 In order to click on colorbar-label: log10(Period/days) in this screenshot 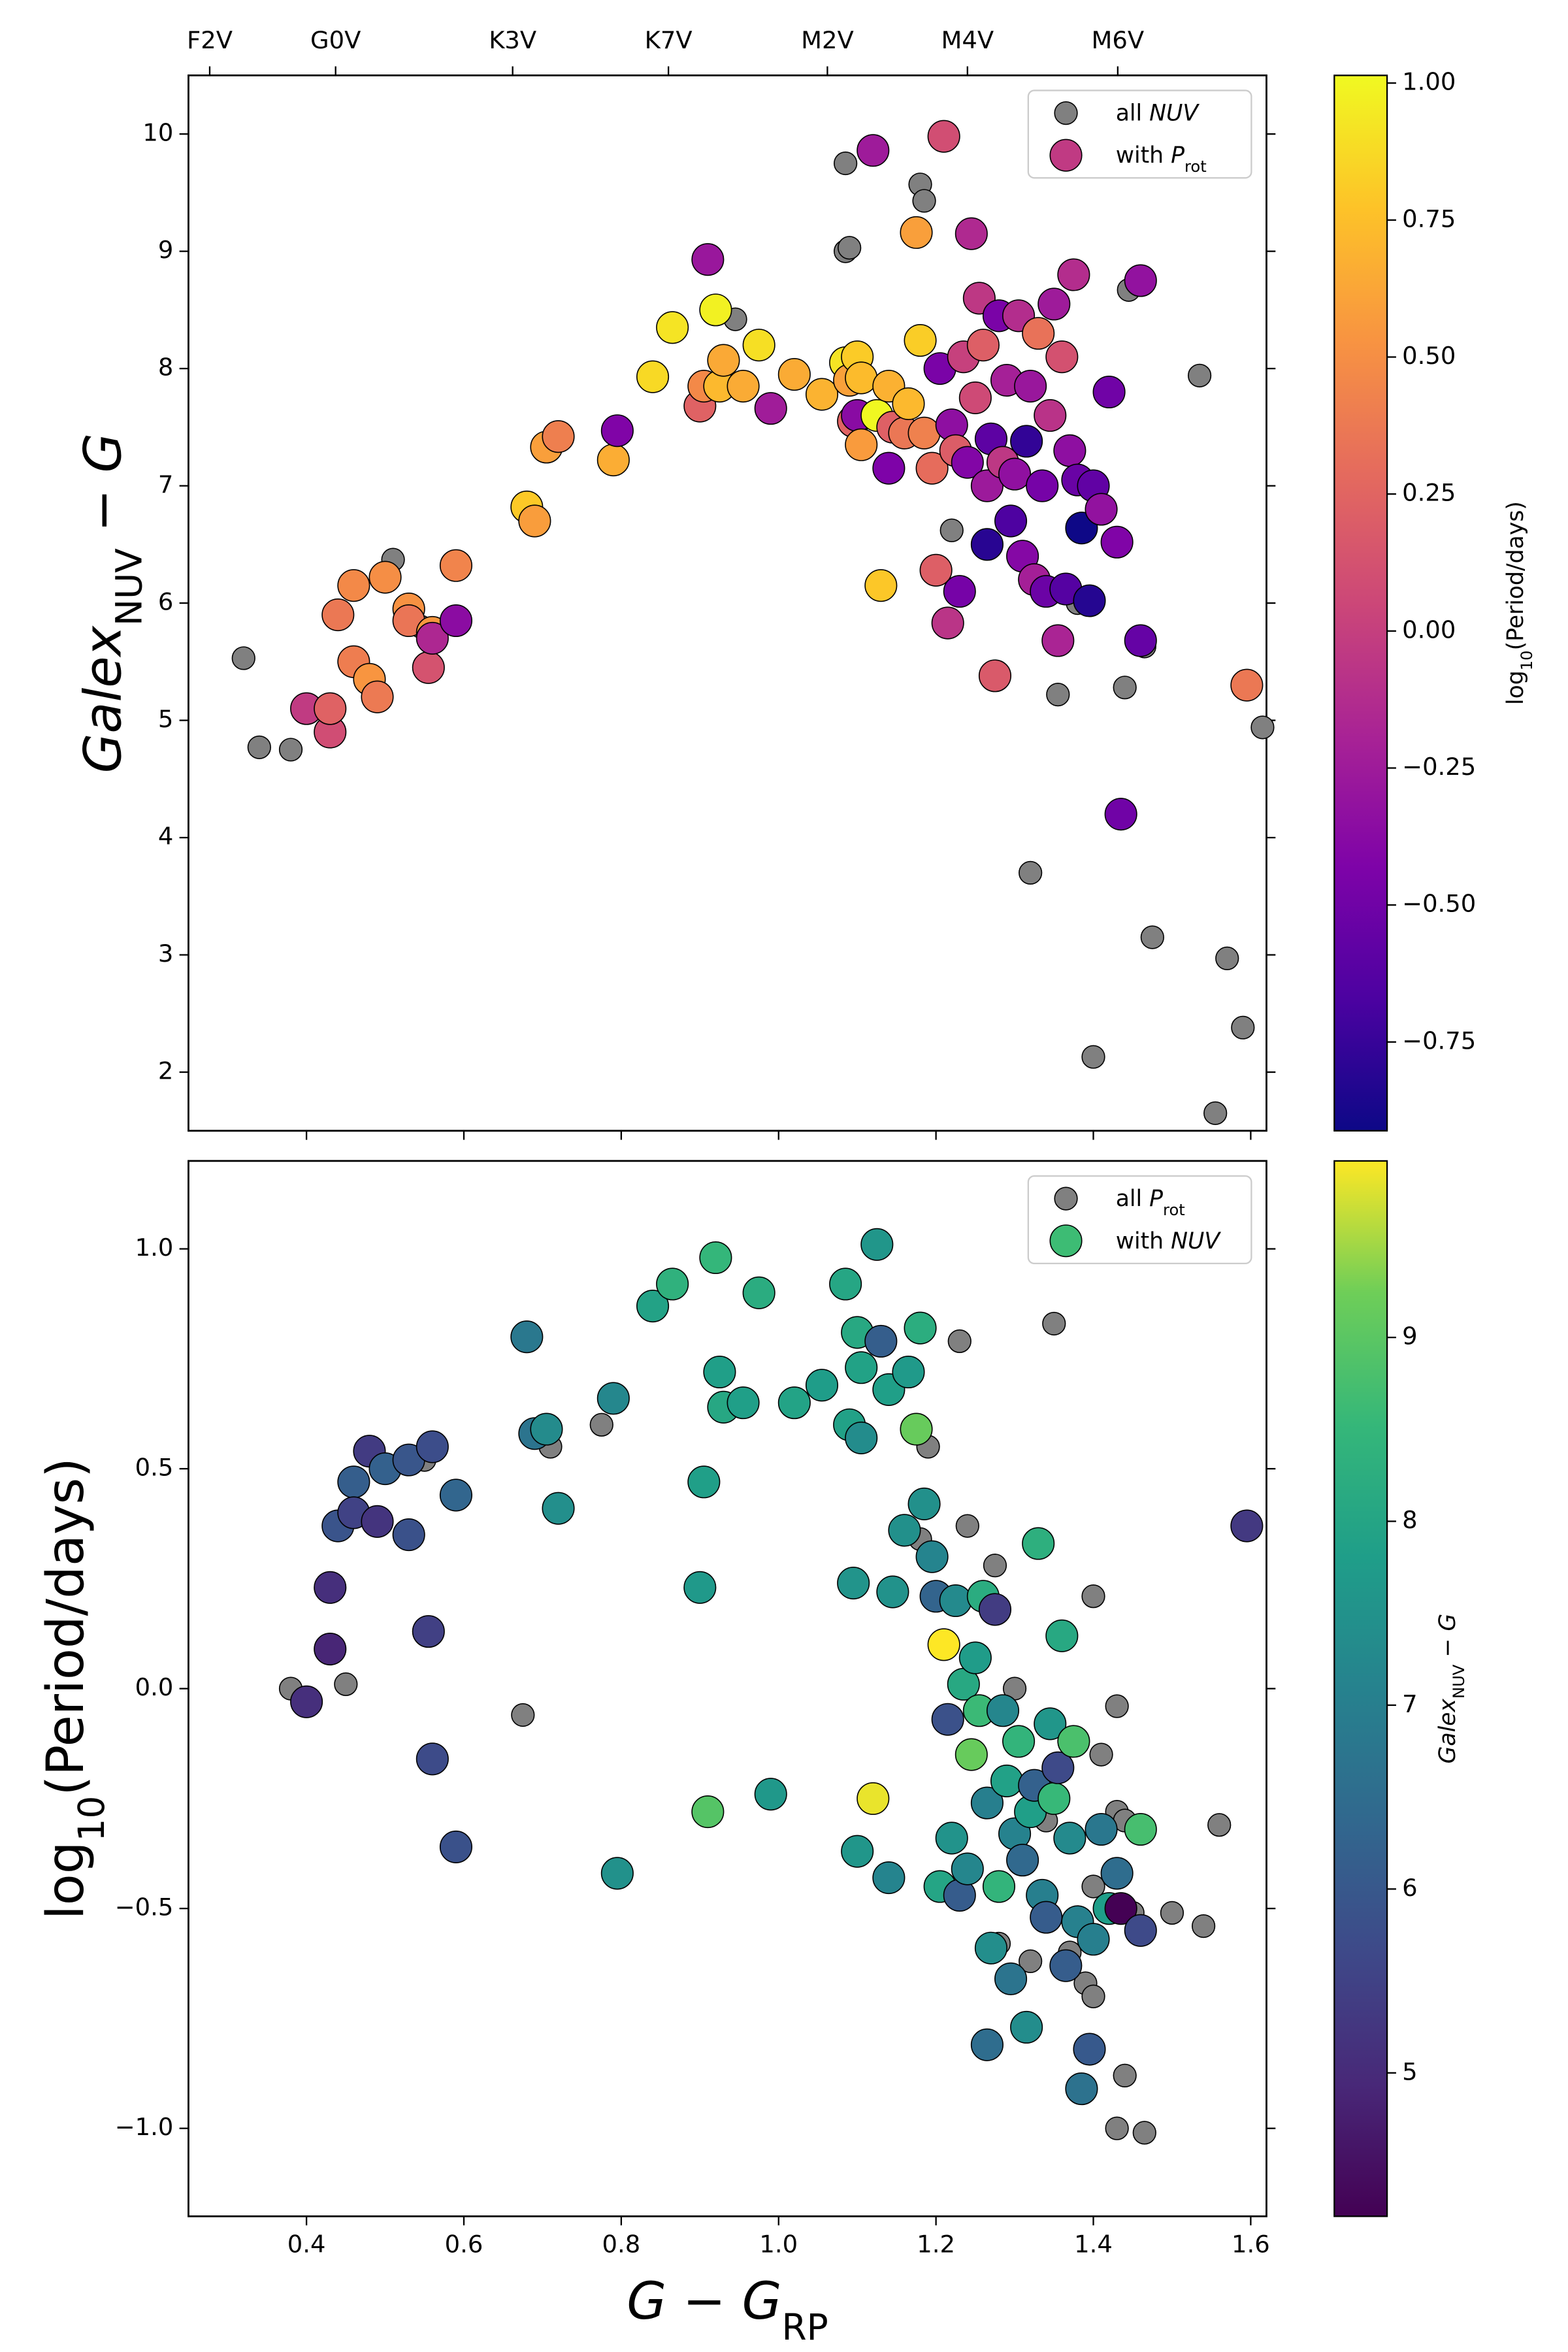, I will do `click(1519, 603)`.